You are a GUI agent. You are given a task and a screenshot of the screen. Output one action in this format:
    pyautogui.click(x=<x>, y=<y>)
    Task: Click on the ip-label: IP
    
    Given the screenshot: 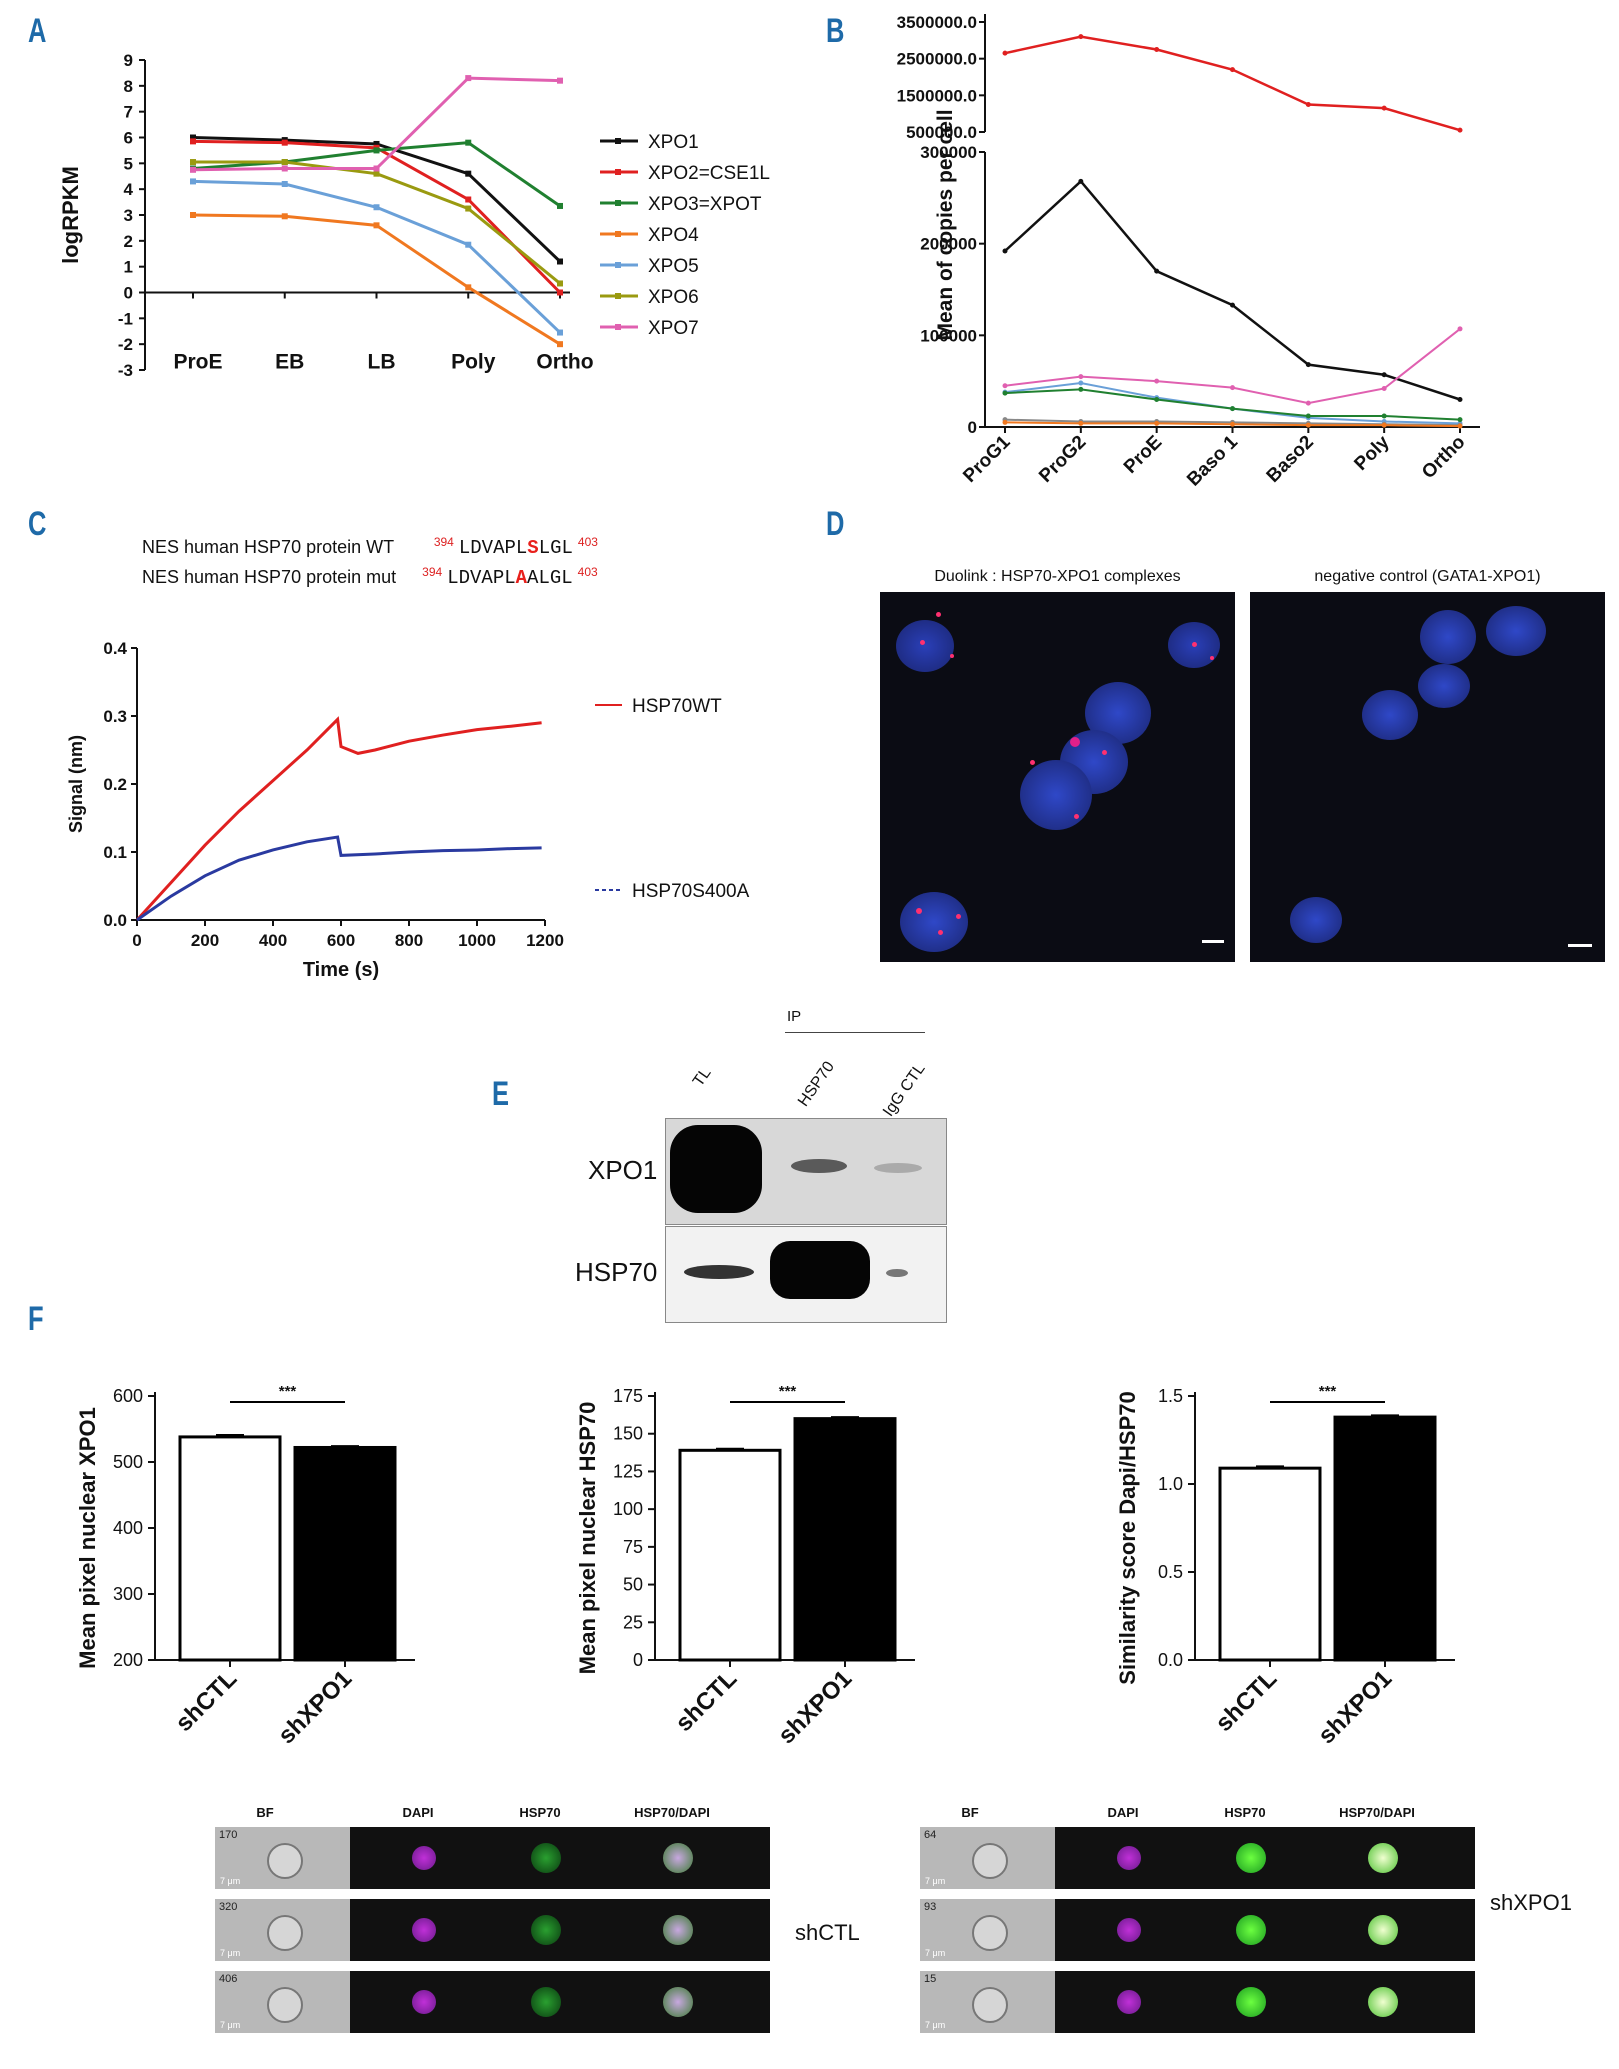 What is the action you would take?
    pyautogui.click(x=794, y=1016)
    